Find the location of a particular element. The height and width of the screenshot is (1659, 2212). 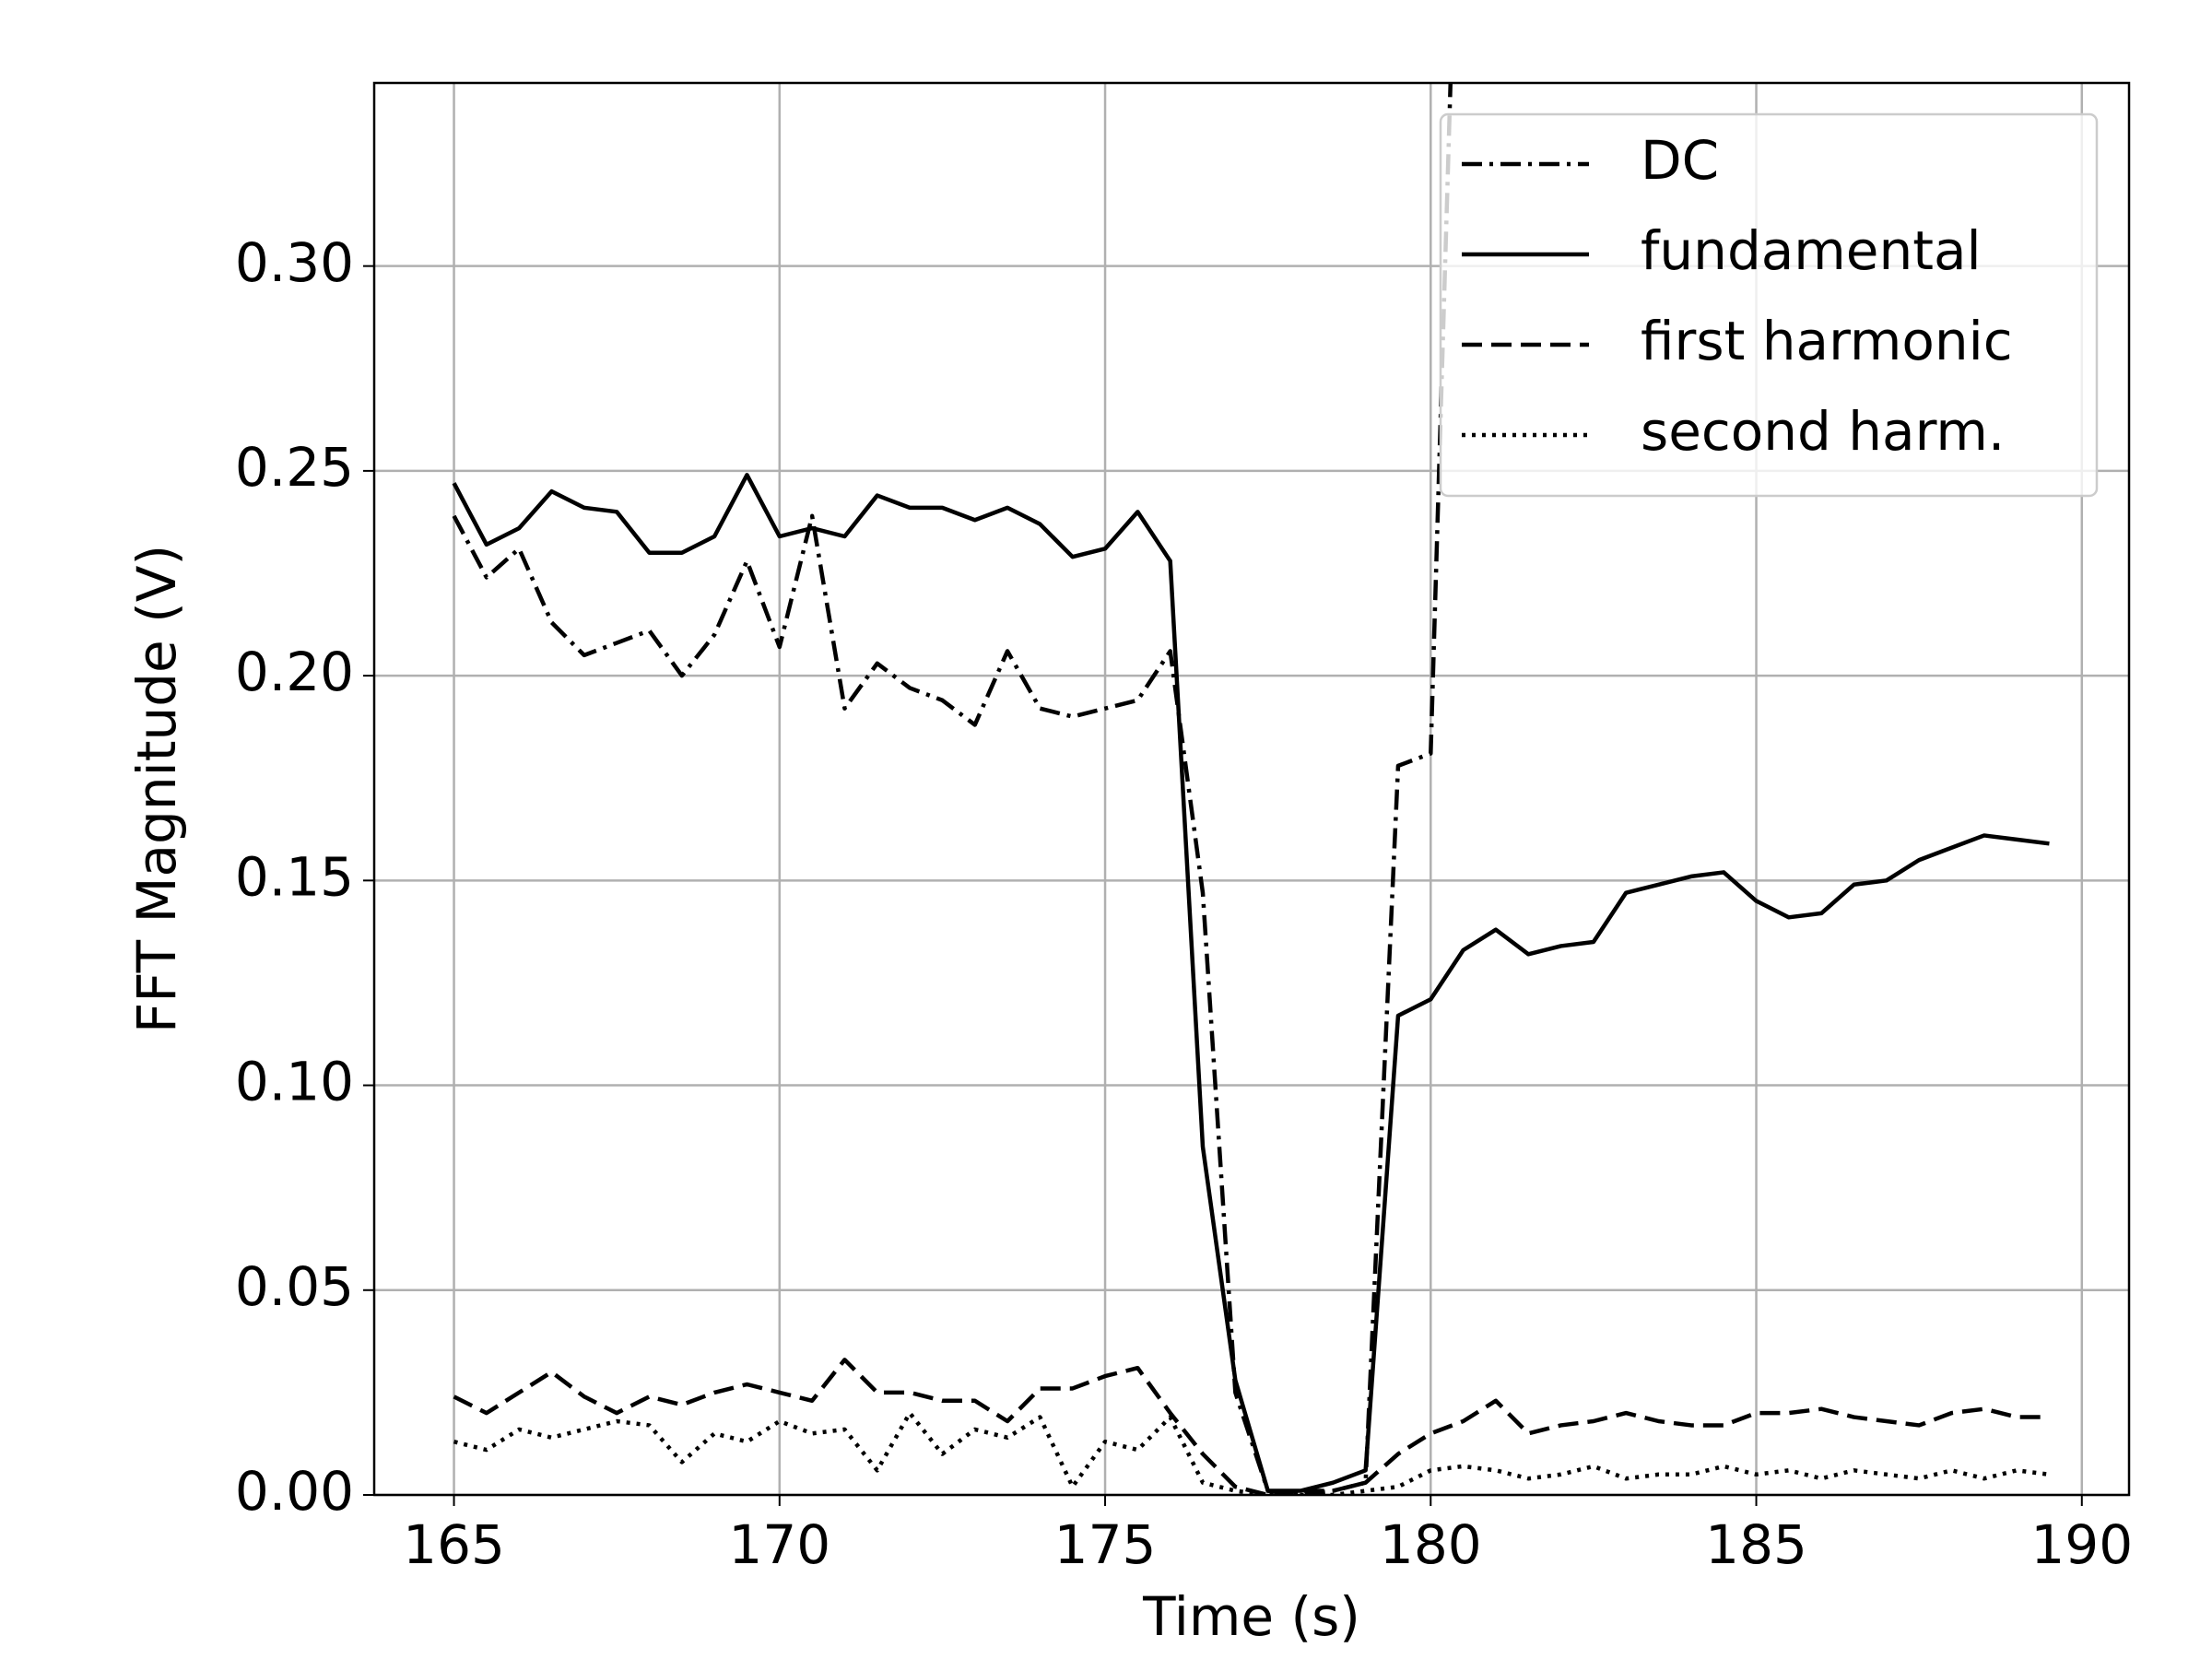

x-tick-label: 165 is located at coordinates (454, 1544).